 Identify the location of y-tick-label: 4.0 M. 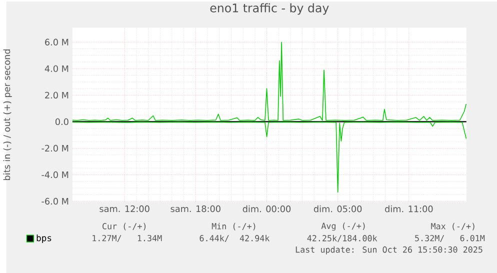
(56, 68).